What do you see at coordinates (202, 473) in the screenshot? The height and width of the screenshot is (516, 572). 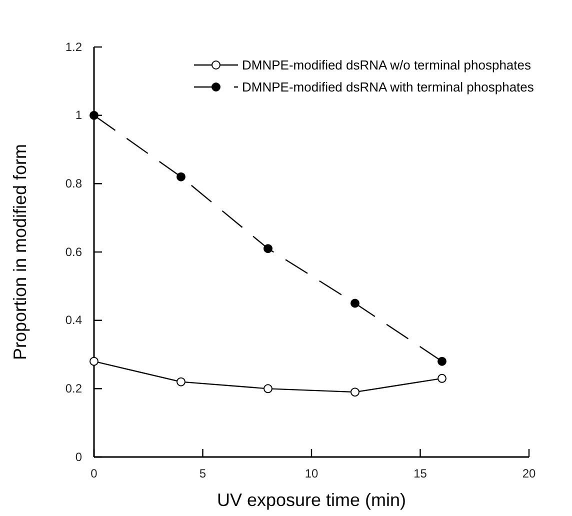 I see `x-tick-label: 5` at bounding box center [202, 473].